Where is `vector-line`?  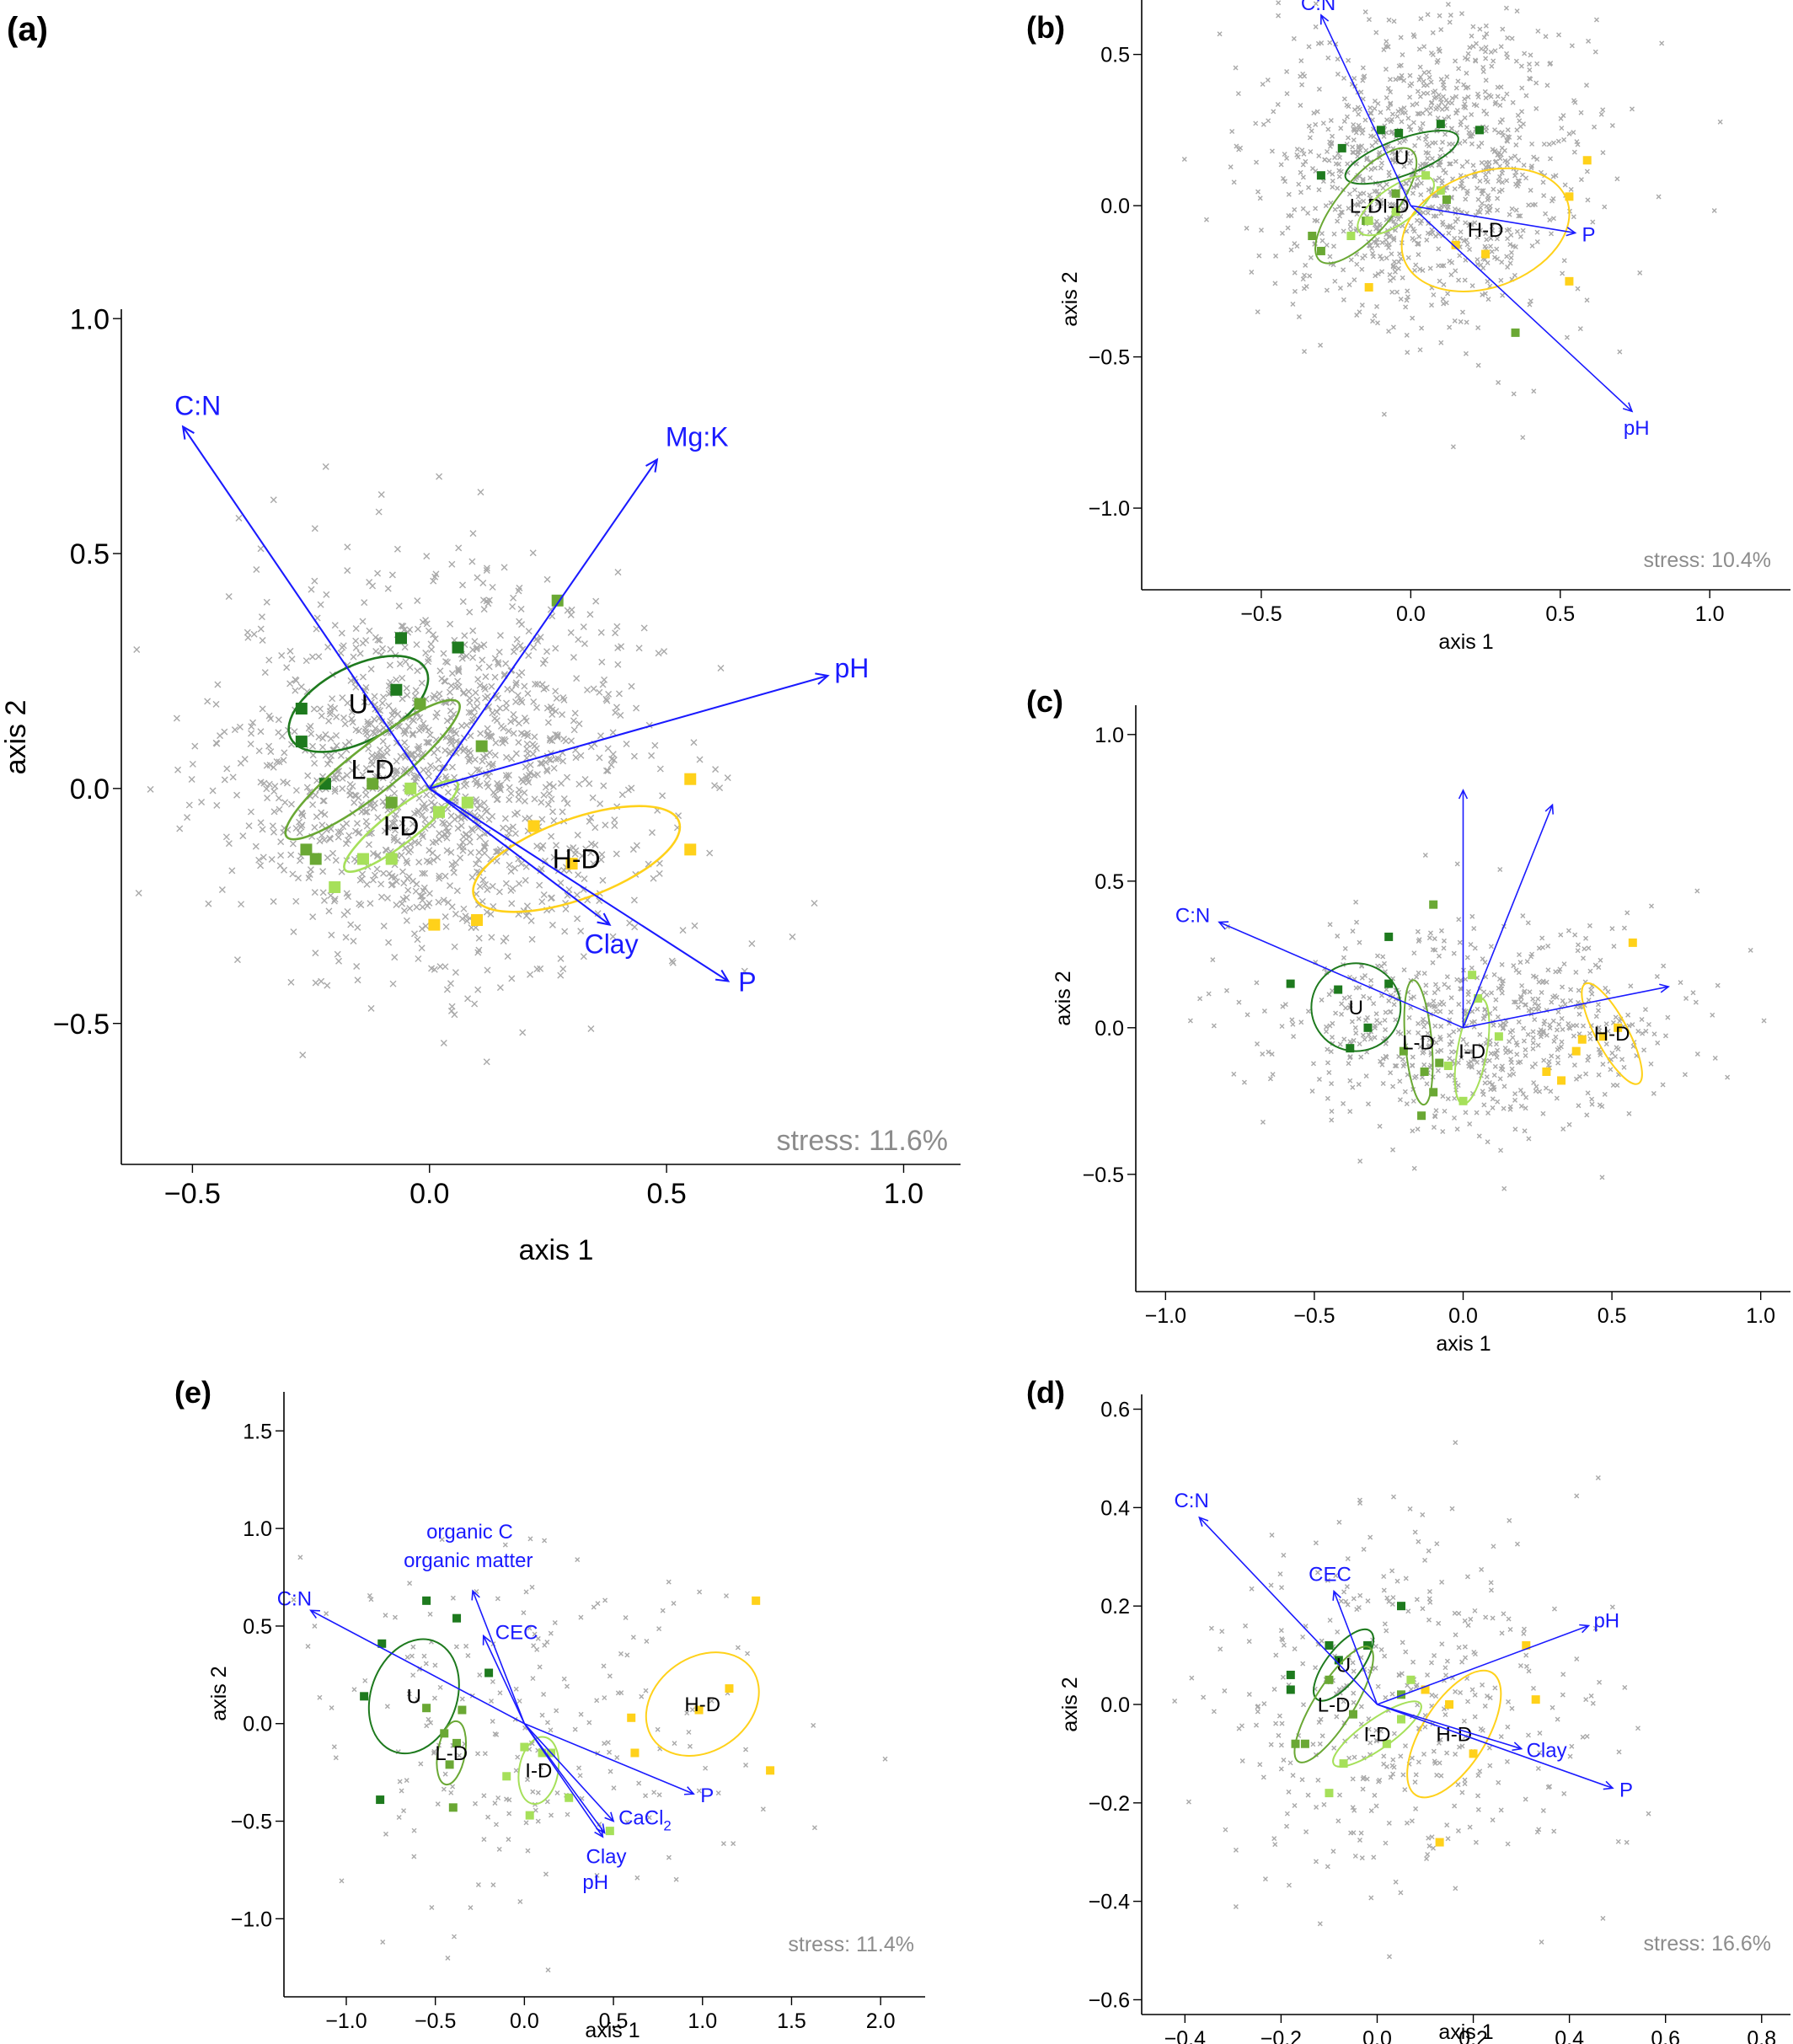 vector-line is located at coordinates (499, 1657).